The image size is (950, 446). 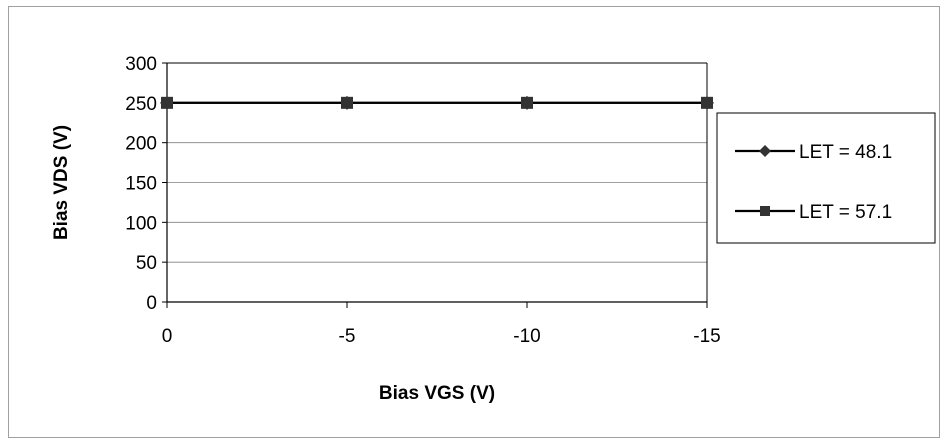 What do you see at coordinates (167, 336) in the screenshot?
I see `x-tick-label: 0` at bounding box center [167, 336].